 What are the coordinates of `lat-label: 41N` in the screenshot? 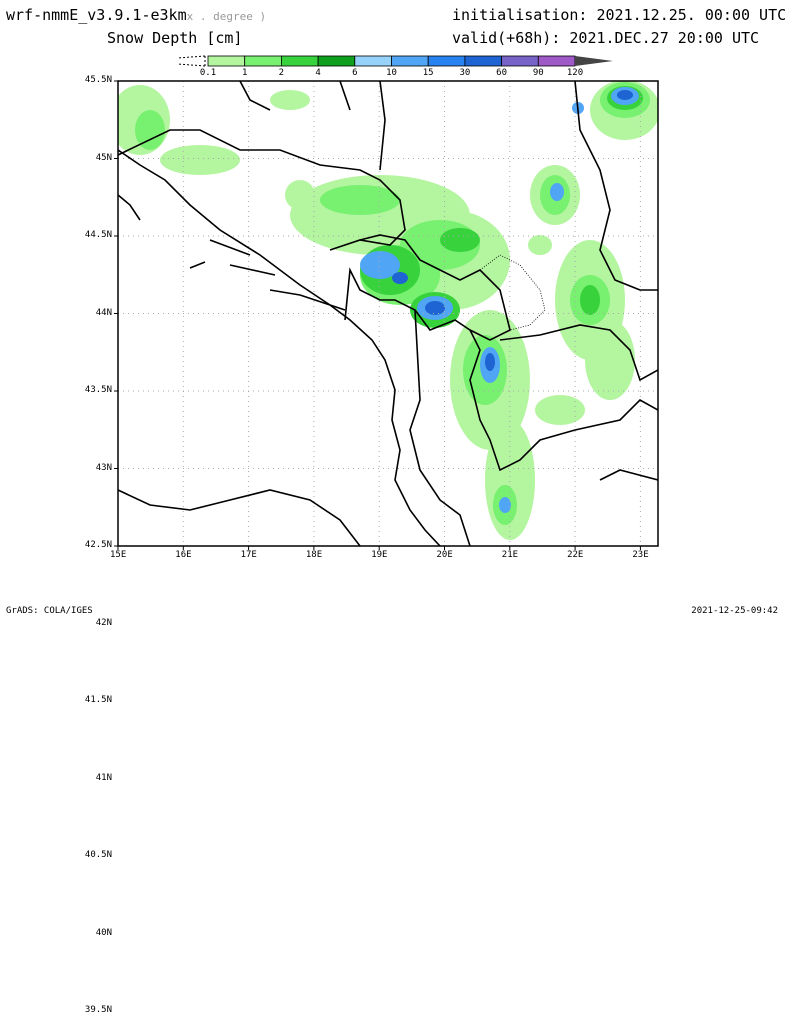 It's located at (103, 777).